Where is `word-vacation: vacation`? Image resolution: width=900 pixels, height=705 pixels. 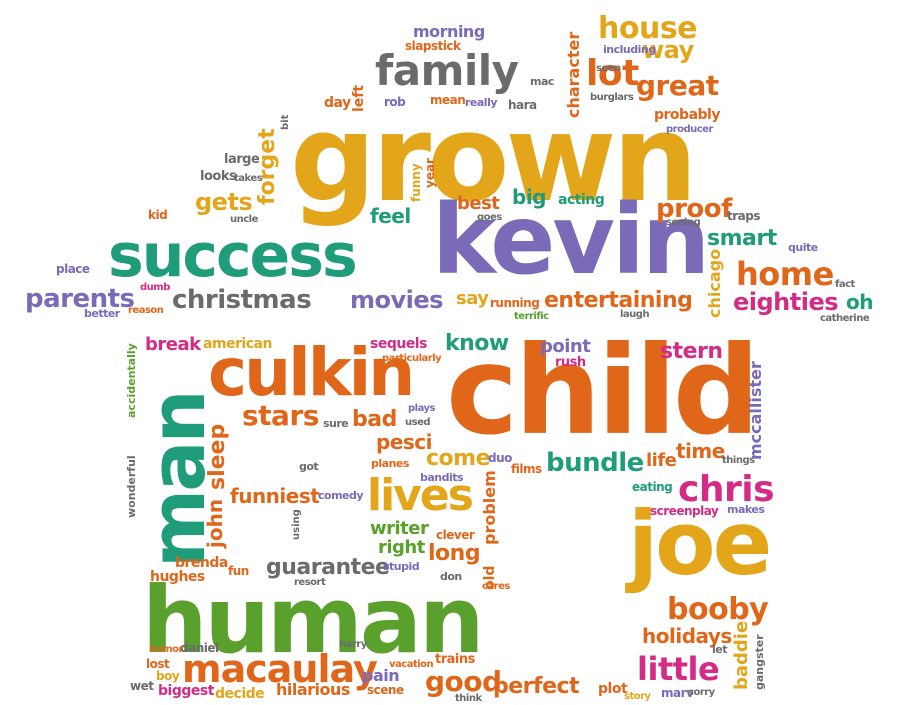 word-vacation: vacation is located at coordinates (411, 664).